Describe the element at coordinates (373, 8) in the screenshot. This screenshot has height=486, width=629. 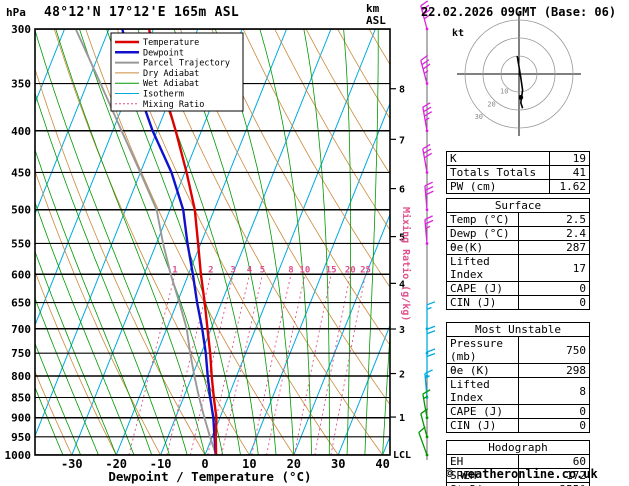
I see `altitude-unit-km: km` at that location.